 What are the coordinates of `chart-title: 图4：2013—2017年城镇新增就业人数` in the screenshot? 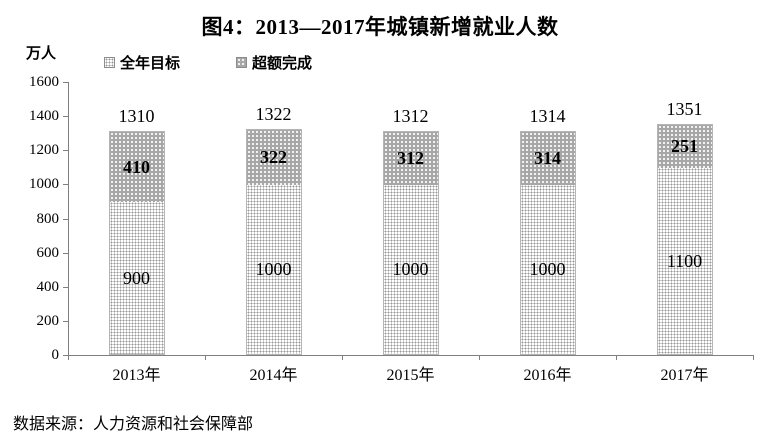 It's located at (380, 27).